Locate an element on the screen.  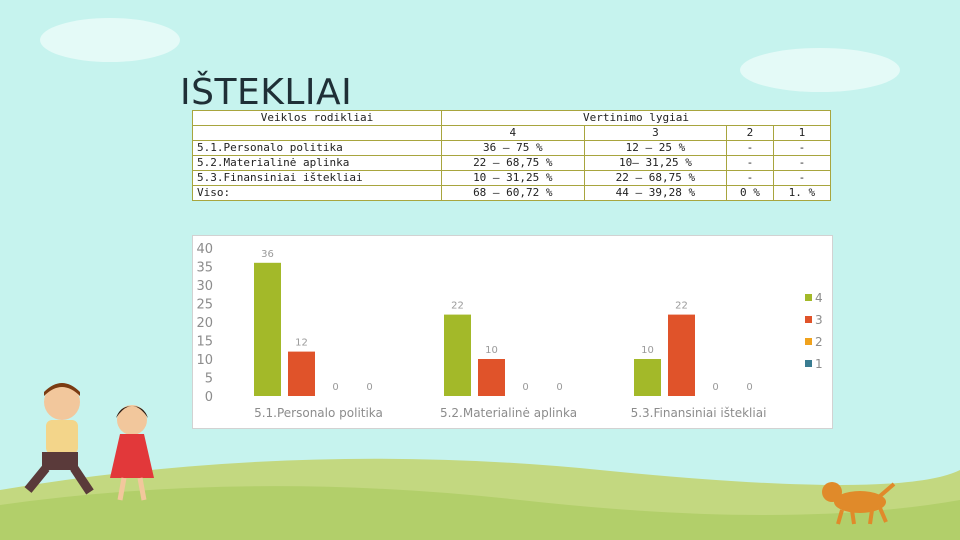
legend-label: 2 is located at coordinates (819, 342).